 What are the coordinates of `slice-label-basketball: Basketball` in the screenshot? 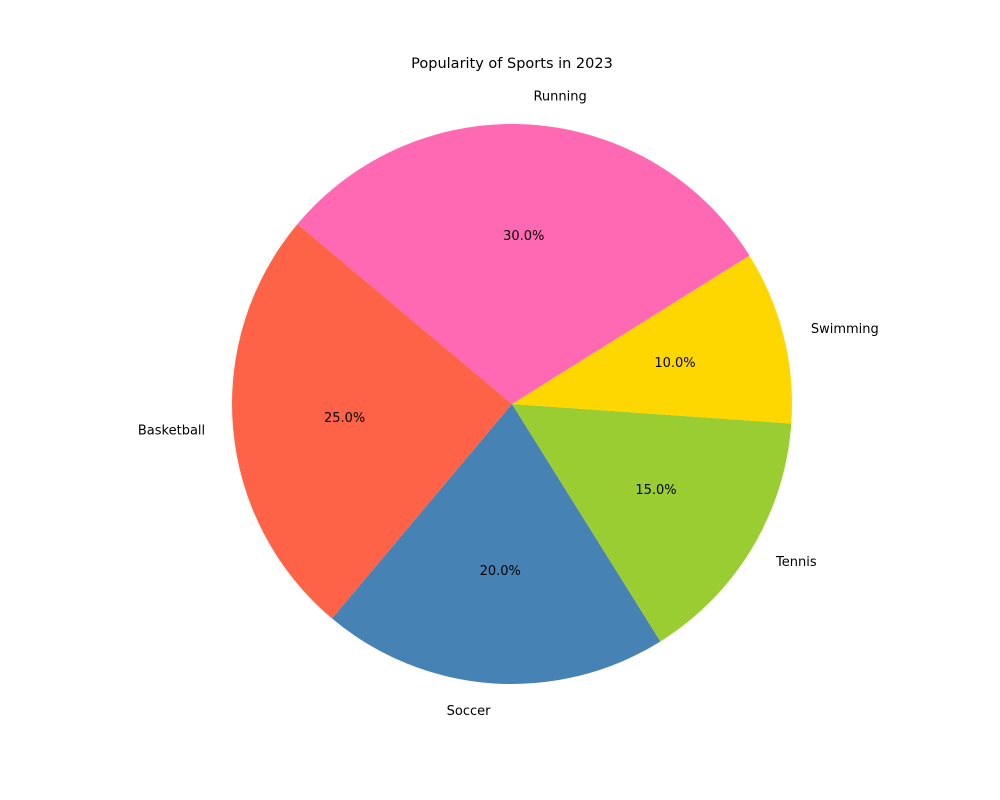 It's located at (171, 430).